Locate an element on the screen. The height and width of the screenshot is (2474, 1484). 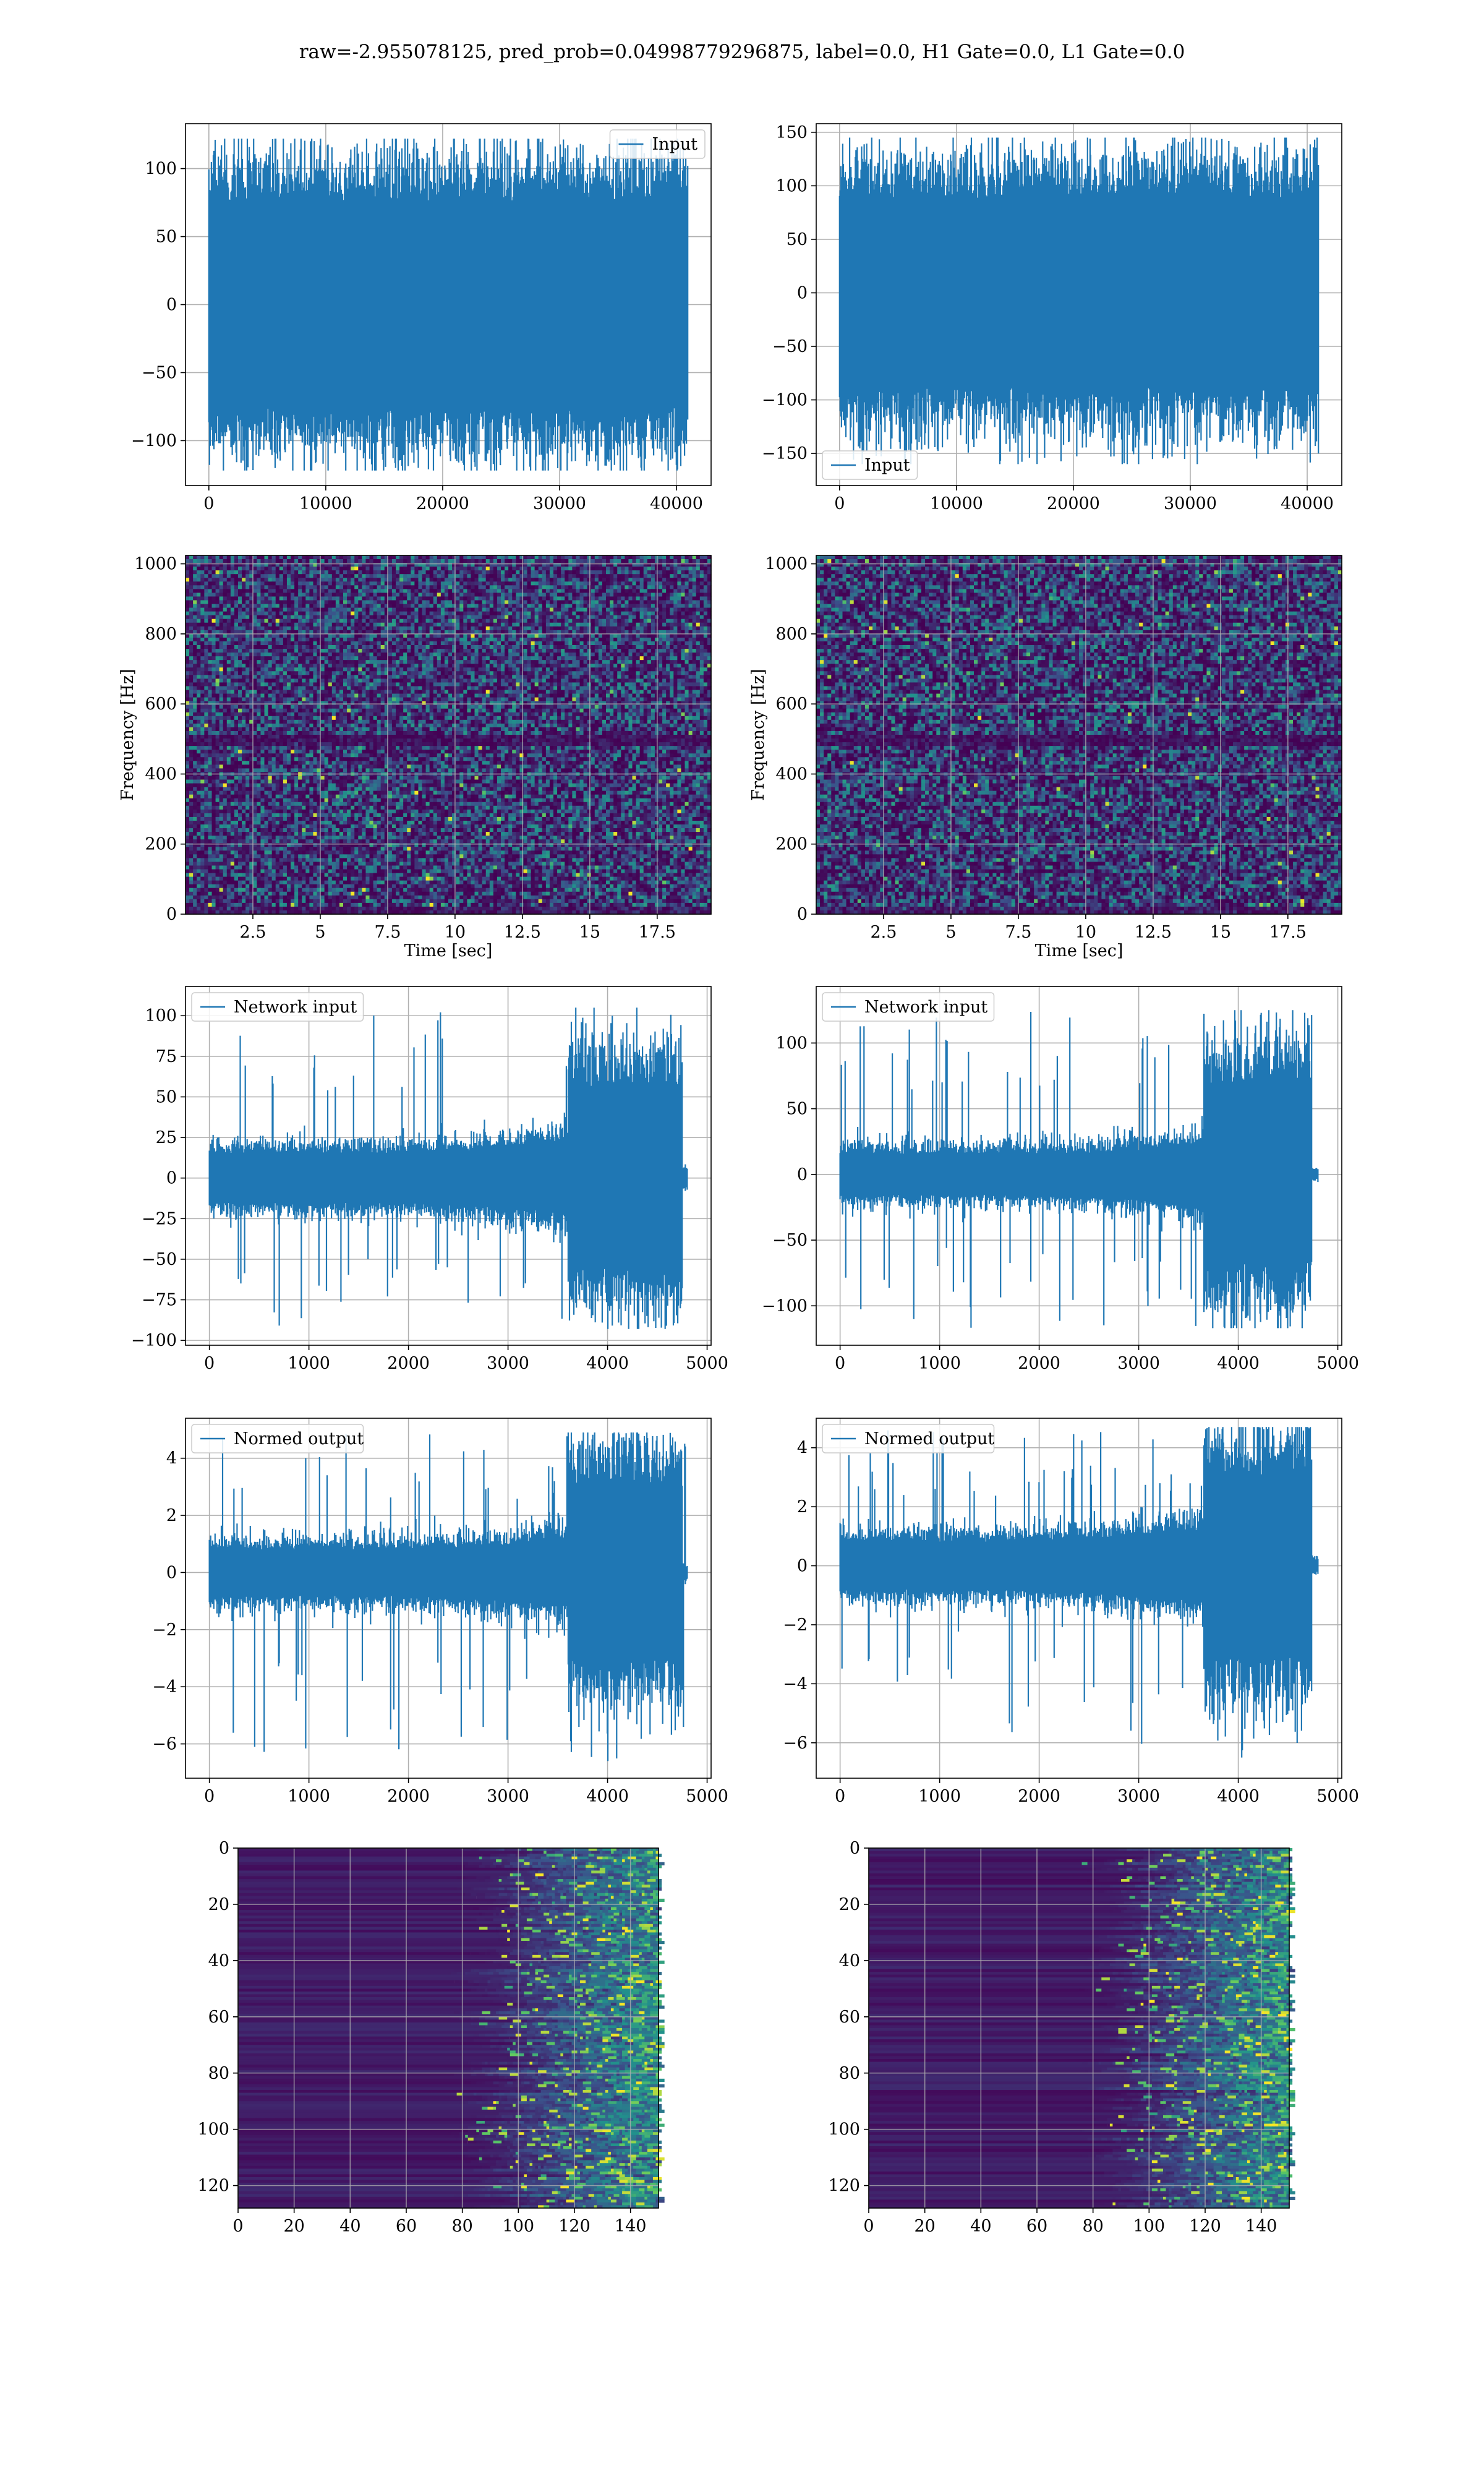
l1-input-ytick-label-6: 150 is located at coordinates (791, 132).